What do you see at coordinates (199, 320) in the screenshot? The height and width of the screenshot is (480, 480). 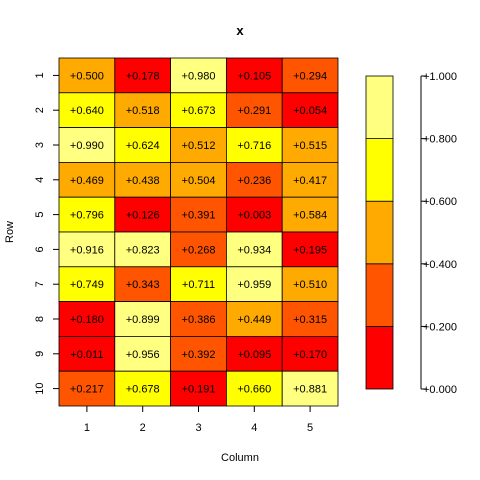 I see `cell-label: +0.386` at bounding box center [199, 320].